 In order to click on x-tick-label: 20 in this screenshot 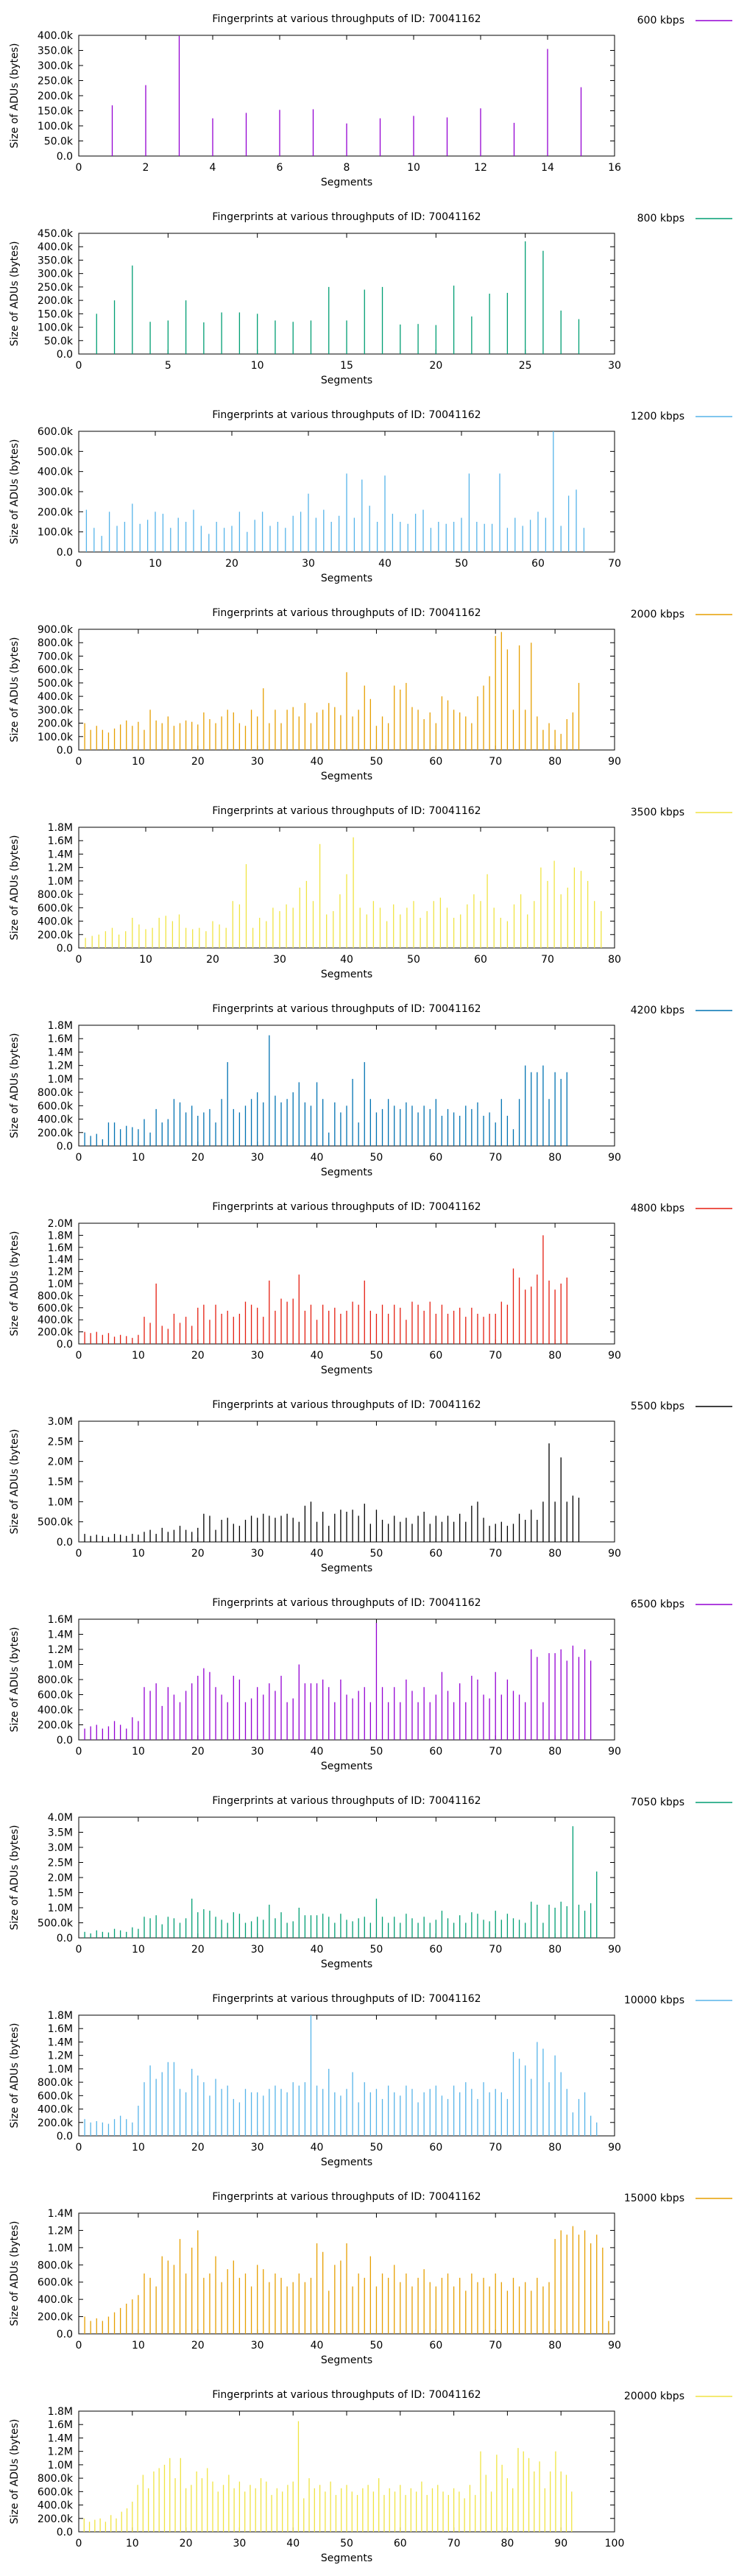, I will do `click(198, 762)`.